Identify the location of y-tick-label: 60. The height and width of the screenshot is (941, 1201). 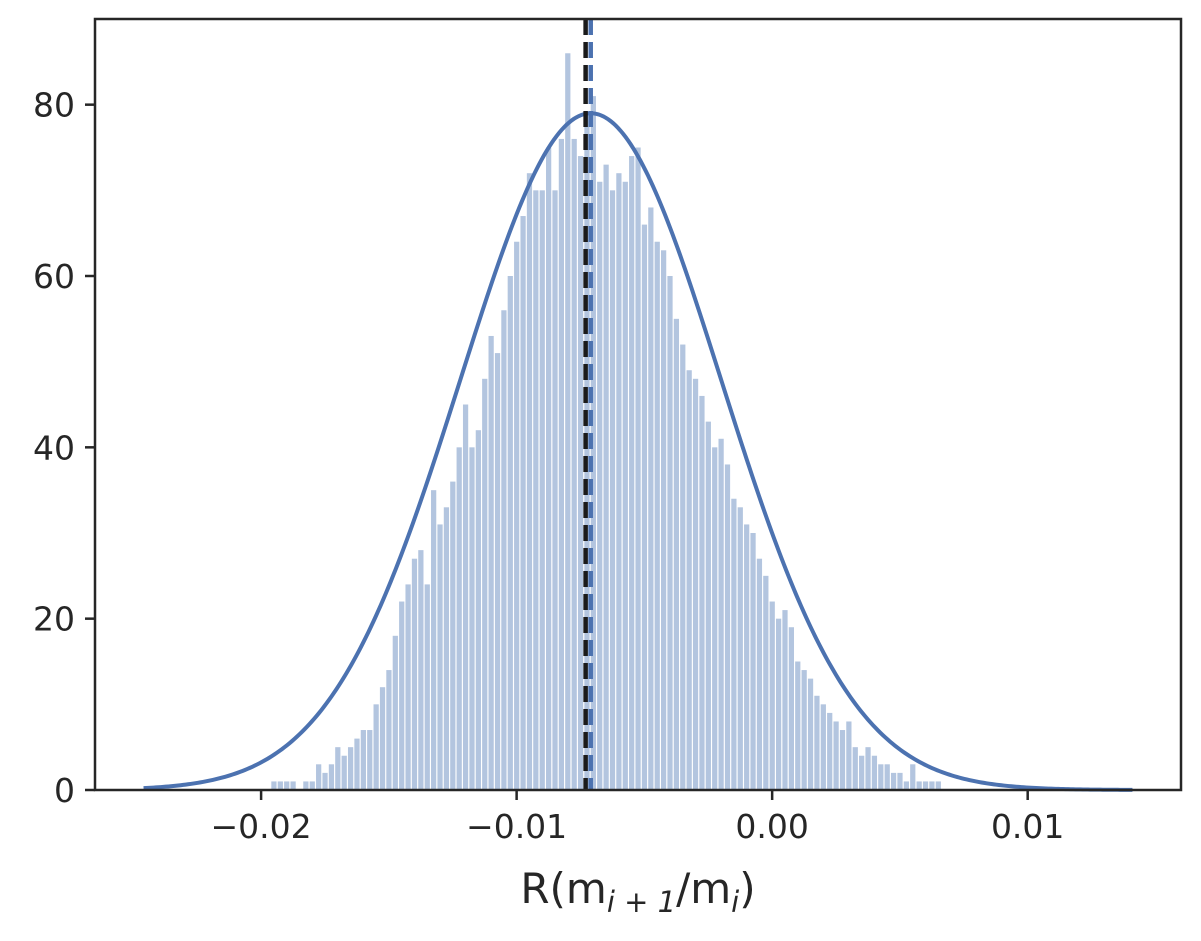
(54, 276).